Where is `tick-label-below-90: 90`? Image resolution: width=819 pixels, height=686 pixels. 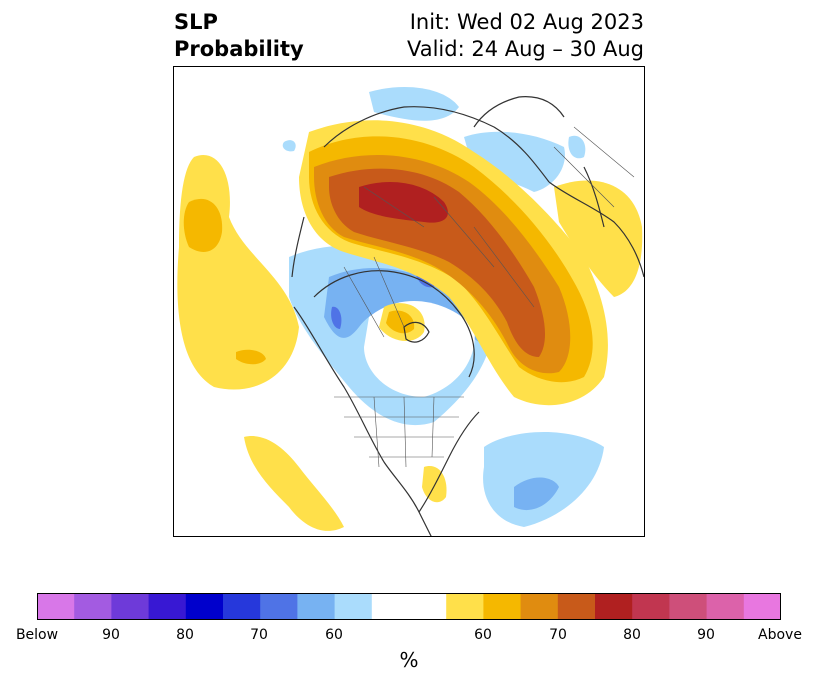 tick-label-below-90: 90 is located at coordinates (111, 635).